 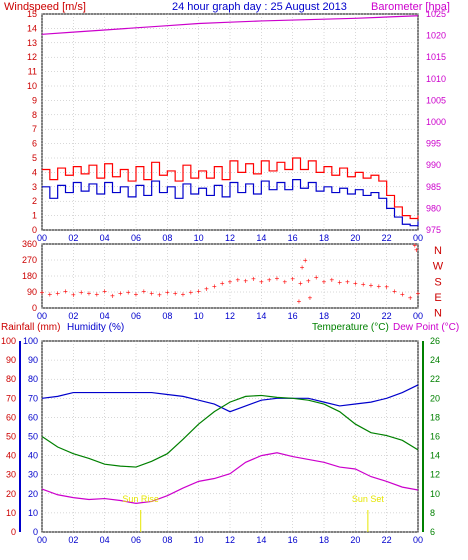 What do you see at coordinates (136, 316) in the screenshot?
I see `direction-x-tick-label: 06` at bounding box center [136, 316].